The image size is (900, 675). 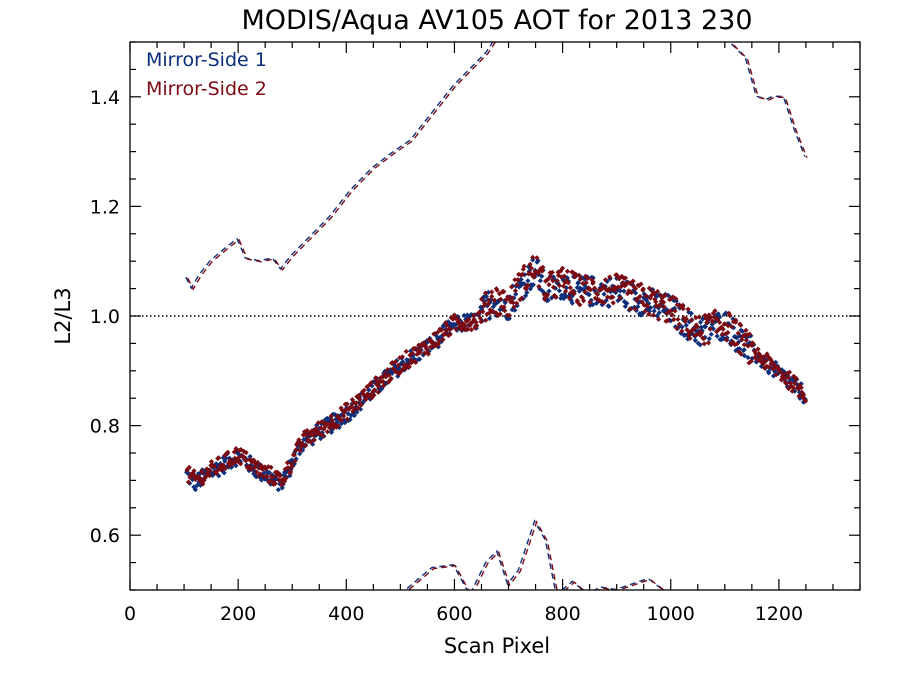 I want to click on x-tick-label: 800, so click(x=562, y=614).